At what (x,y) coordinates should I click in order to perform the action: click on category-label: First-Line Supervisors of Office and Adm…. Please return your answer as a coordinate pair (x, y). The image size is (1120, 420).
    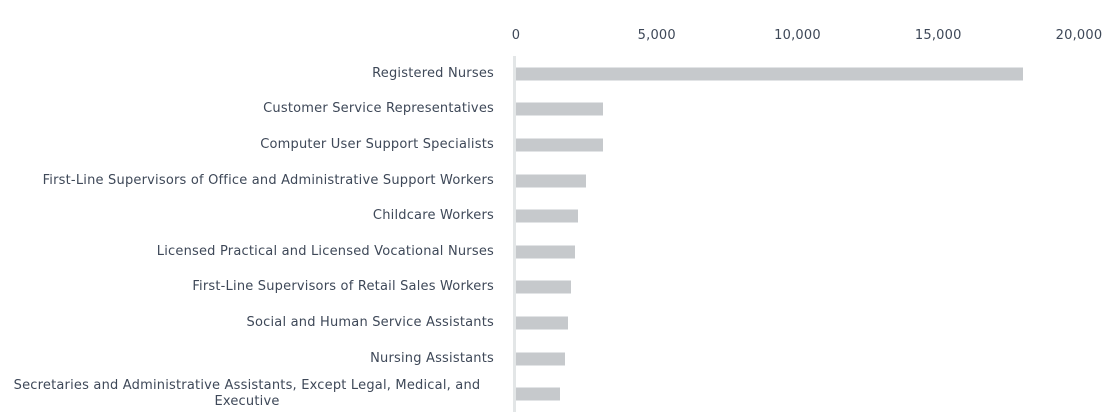
    Looking at the image, I should click on (268, 180).